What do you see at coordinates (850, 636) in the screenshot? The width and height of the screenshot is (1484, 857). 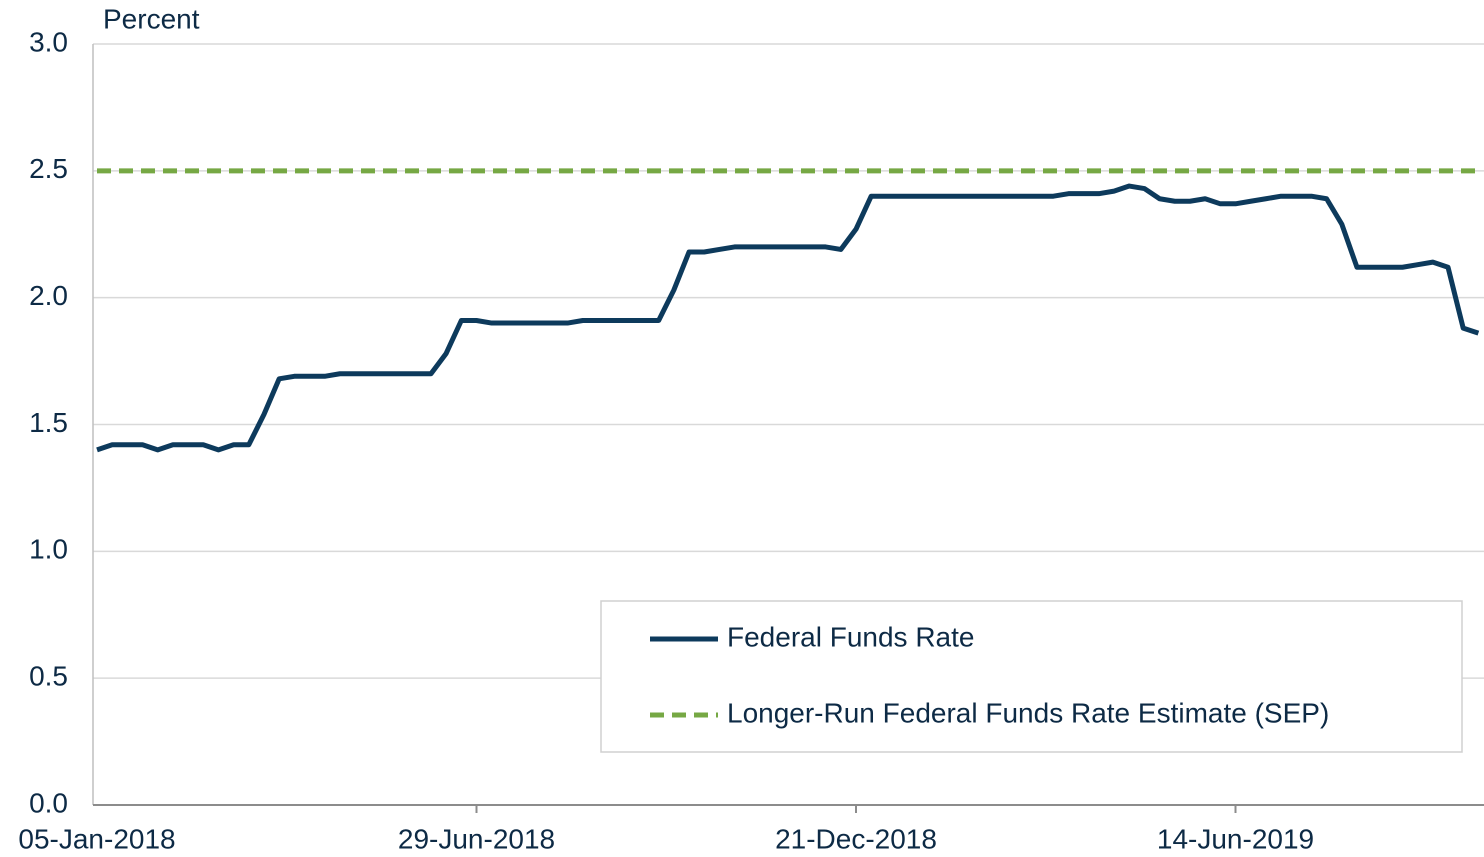 I see `legend-label: Federal Funds Rate` at bounding box center [850, 636].